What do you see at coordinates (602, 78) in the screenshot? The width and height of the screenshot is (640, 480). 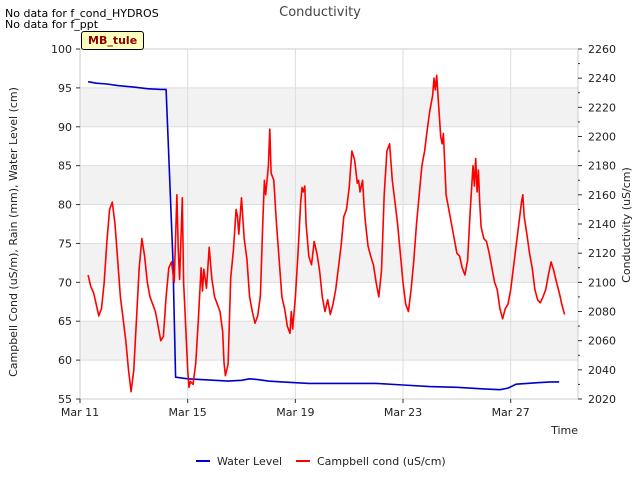 I see `right-tick-label: 2240` at bounding box center [602, 78].